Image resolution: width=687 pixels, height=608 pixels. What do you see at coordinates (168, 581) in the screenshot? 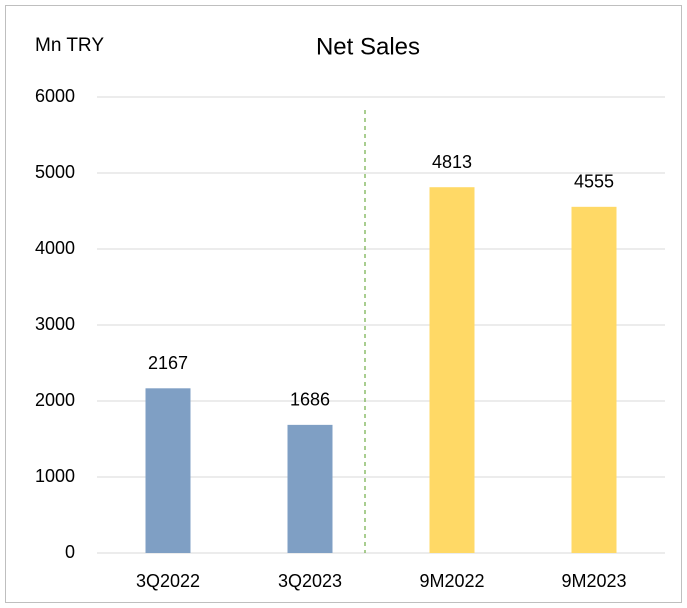
I see `x-tick-label: 3Q2022` at bounding box center [168, 581].